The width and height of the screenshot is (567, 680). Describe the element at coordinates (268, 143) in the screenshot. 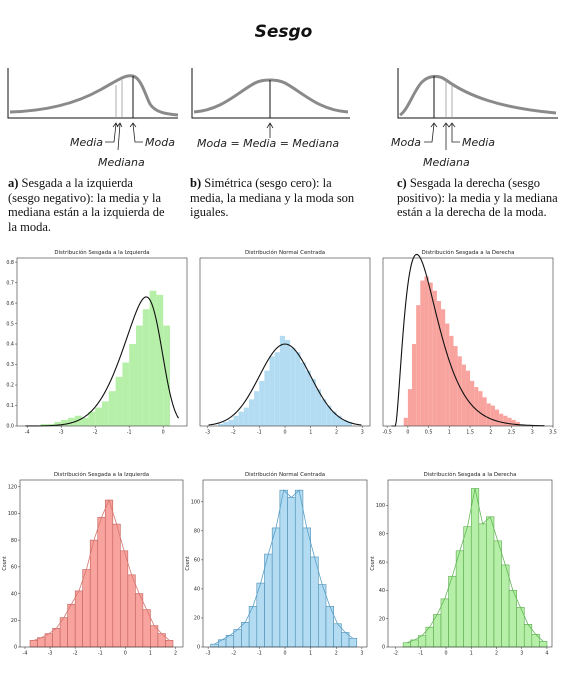

I see `sketch-sym-label: Moda = Media = Mediana` at that location.